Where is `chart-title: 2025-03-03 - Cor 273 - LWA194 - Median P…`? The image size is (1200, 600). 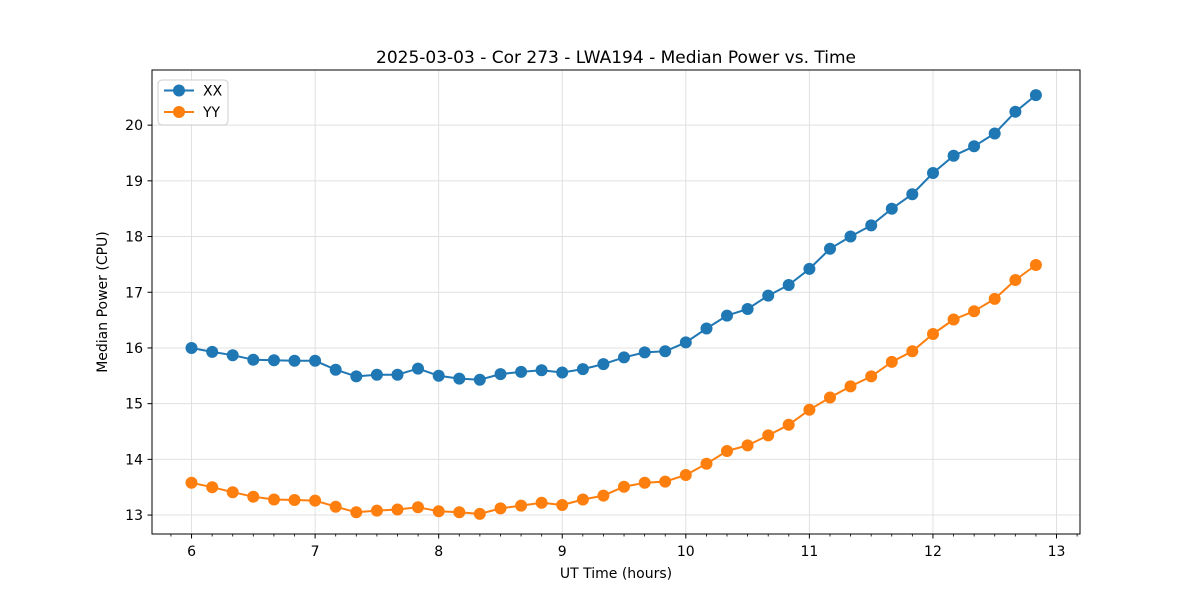
chart-title: 2025-03-03 - Cor 273 - LWA194 - Median P… is located at coordinates (616, 58).